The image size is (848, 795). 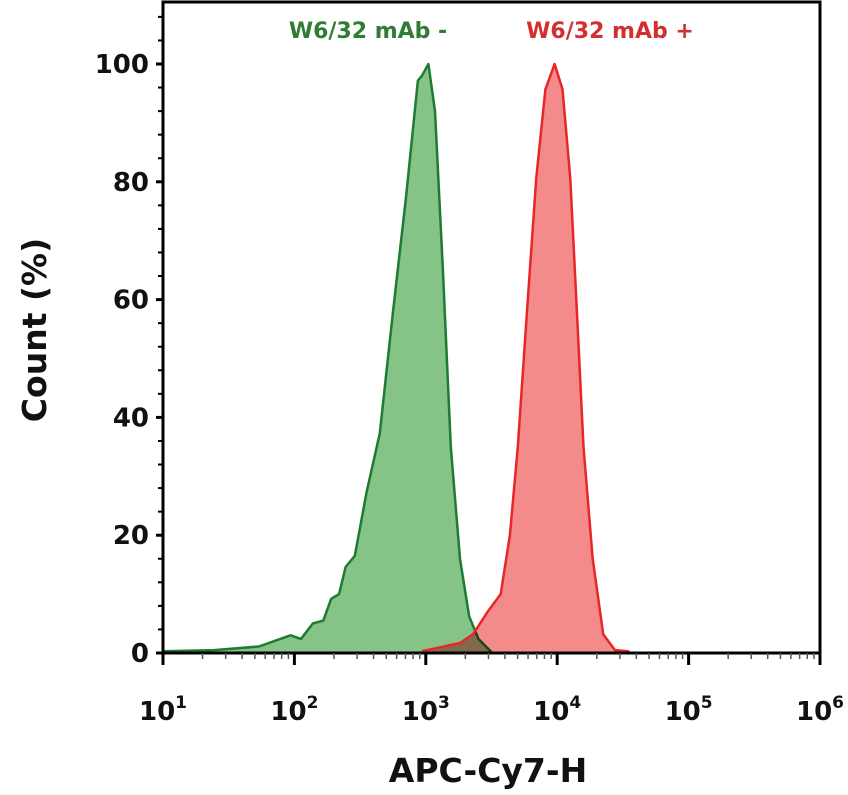 I want to click on x-tick-exponent: 6, so click(x=838, y=703).